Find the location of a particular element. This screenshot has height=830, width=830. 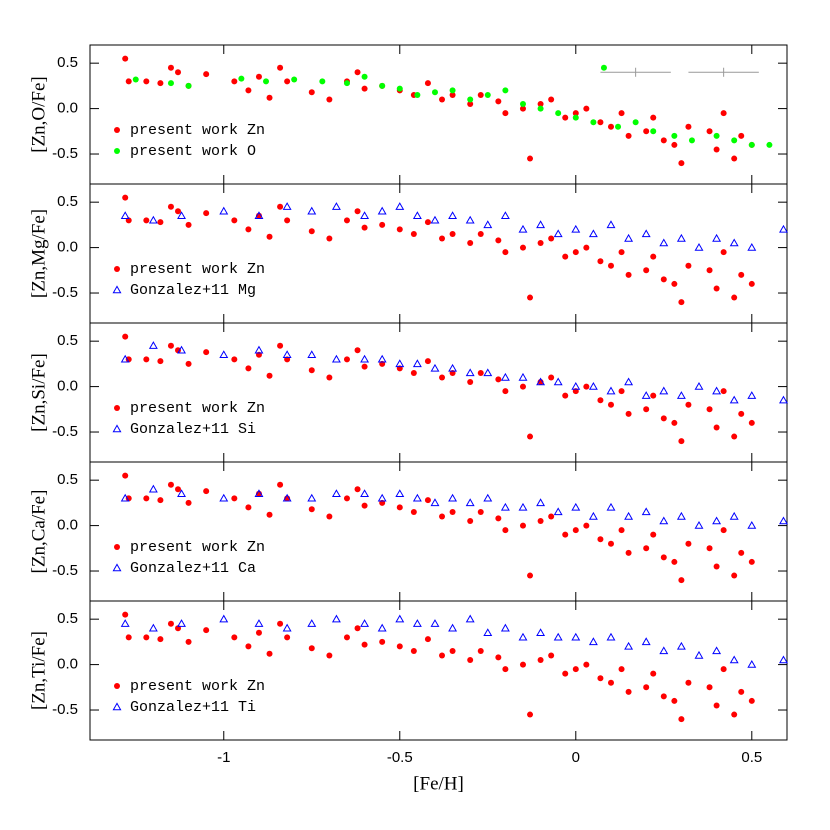

legend-label: present work Zn is located at coordinates (197, 547).